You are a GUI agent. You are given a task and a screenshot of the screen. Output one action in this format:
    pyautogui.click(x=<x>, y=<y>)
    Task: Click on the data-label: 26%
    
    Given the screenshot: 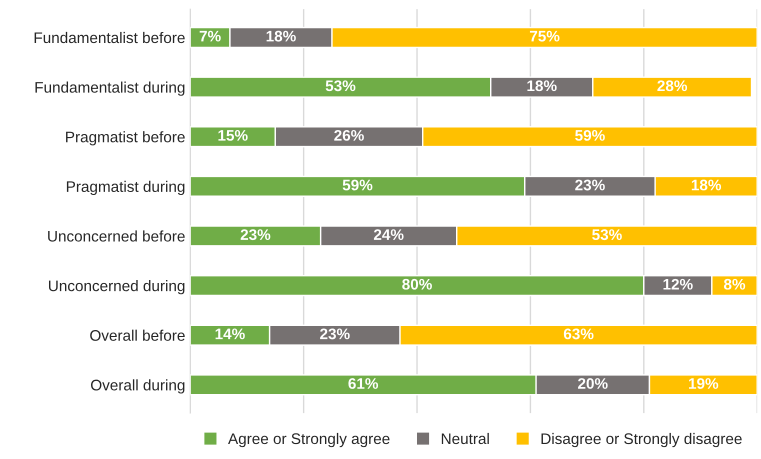 What is the action you would take?
    pyautogui.click(x=349, y=135)
    